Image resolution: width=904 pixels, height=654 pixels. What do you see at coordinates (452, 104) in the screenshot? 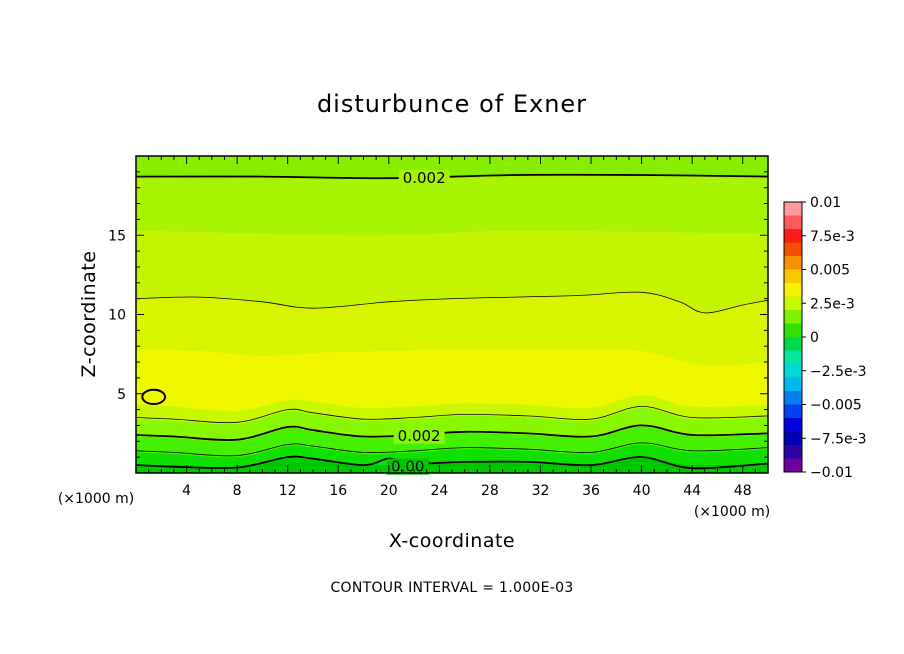
I see `chart-title: disturbunce of Exner` at bounding box center [452, 104].